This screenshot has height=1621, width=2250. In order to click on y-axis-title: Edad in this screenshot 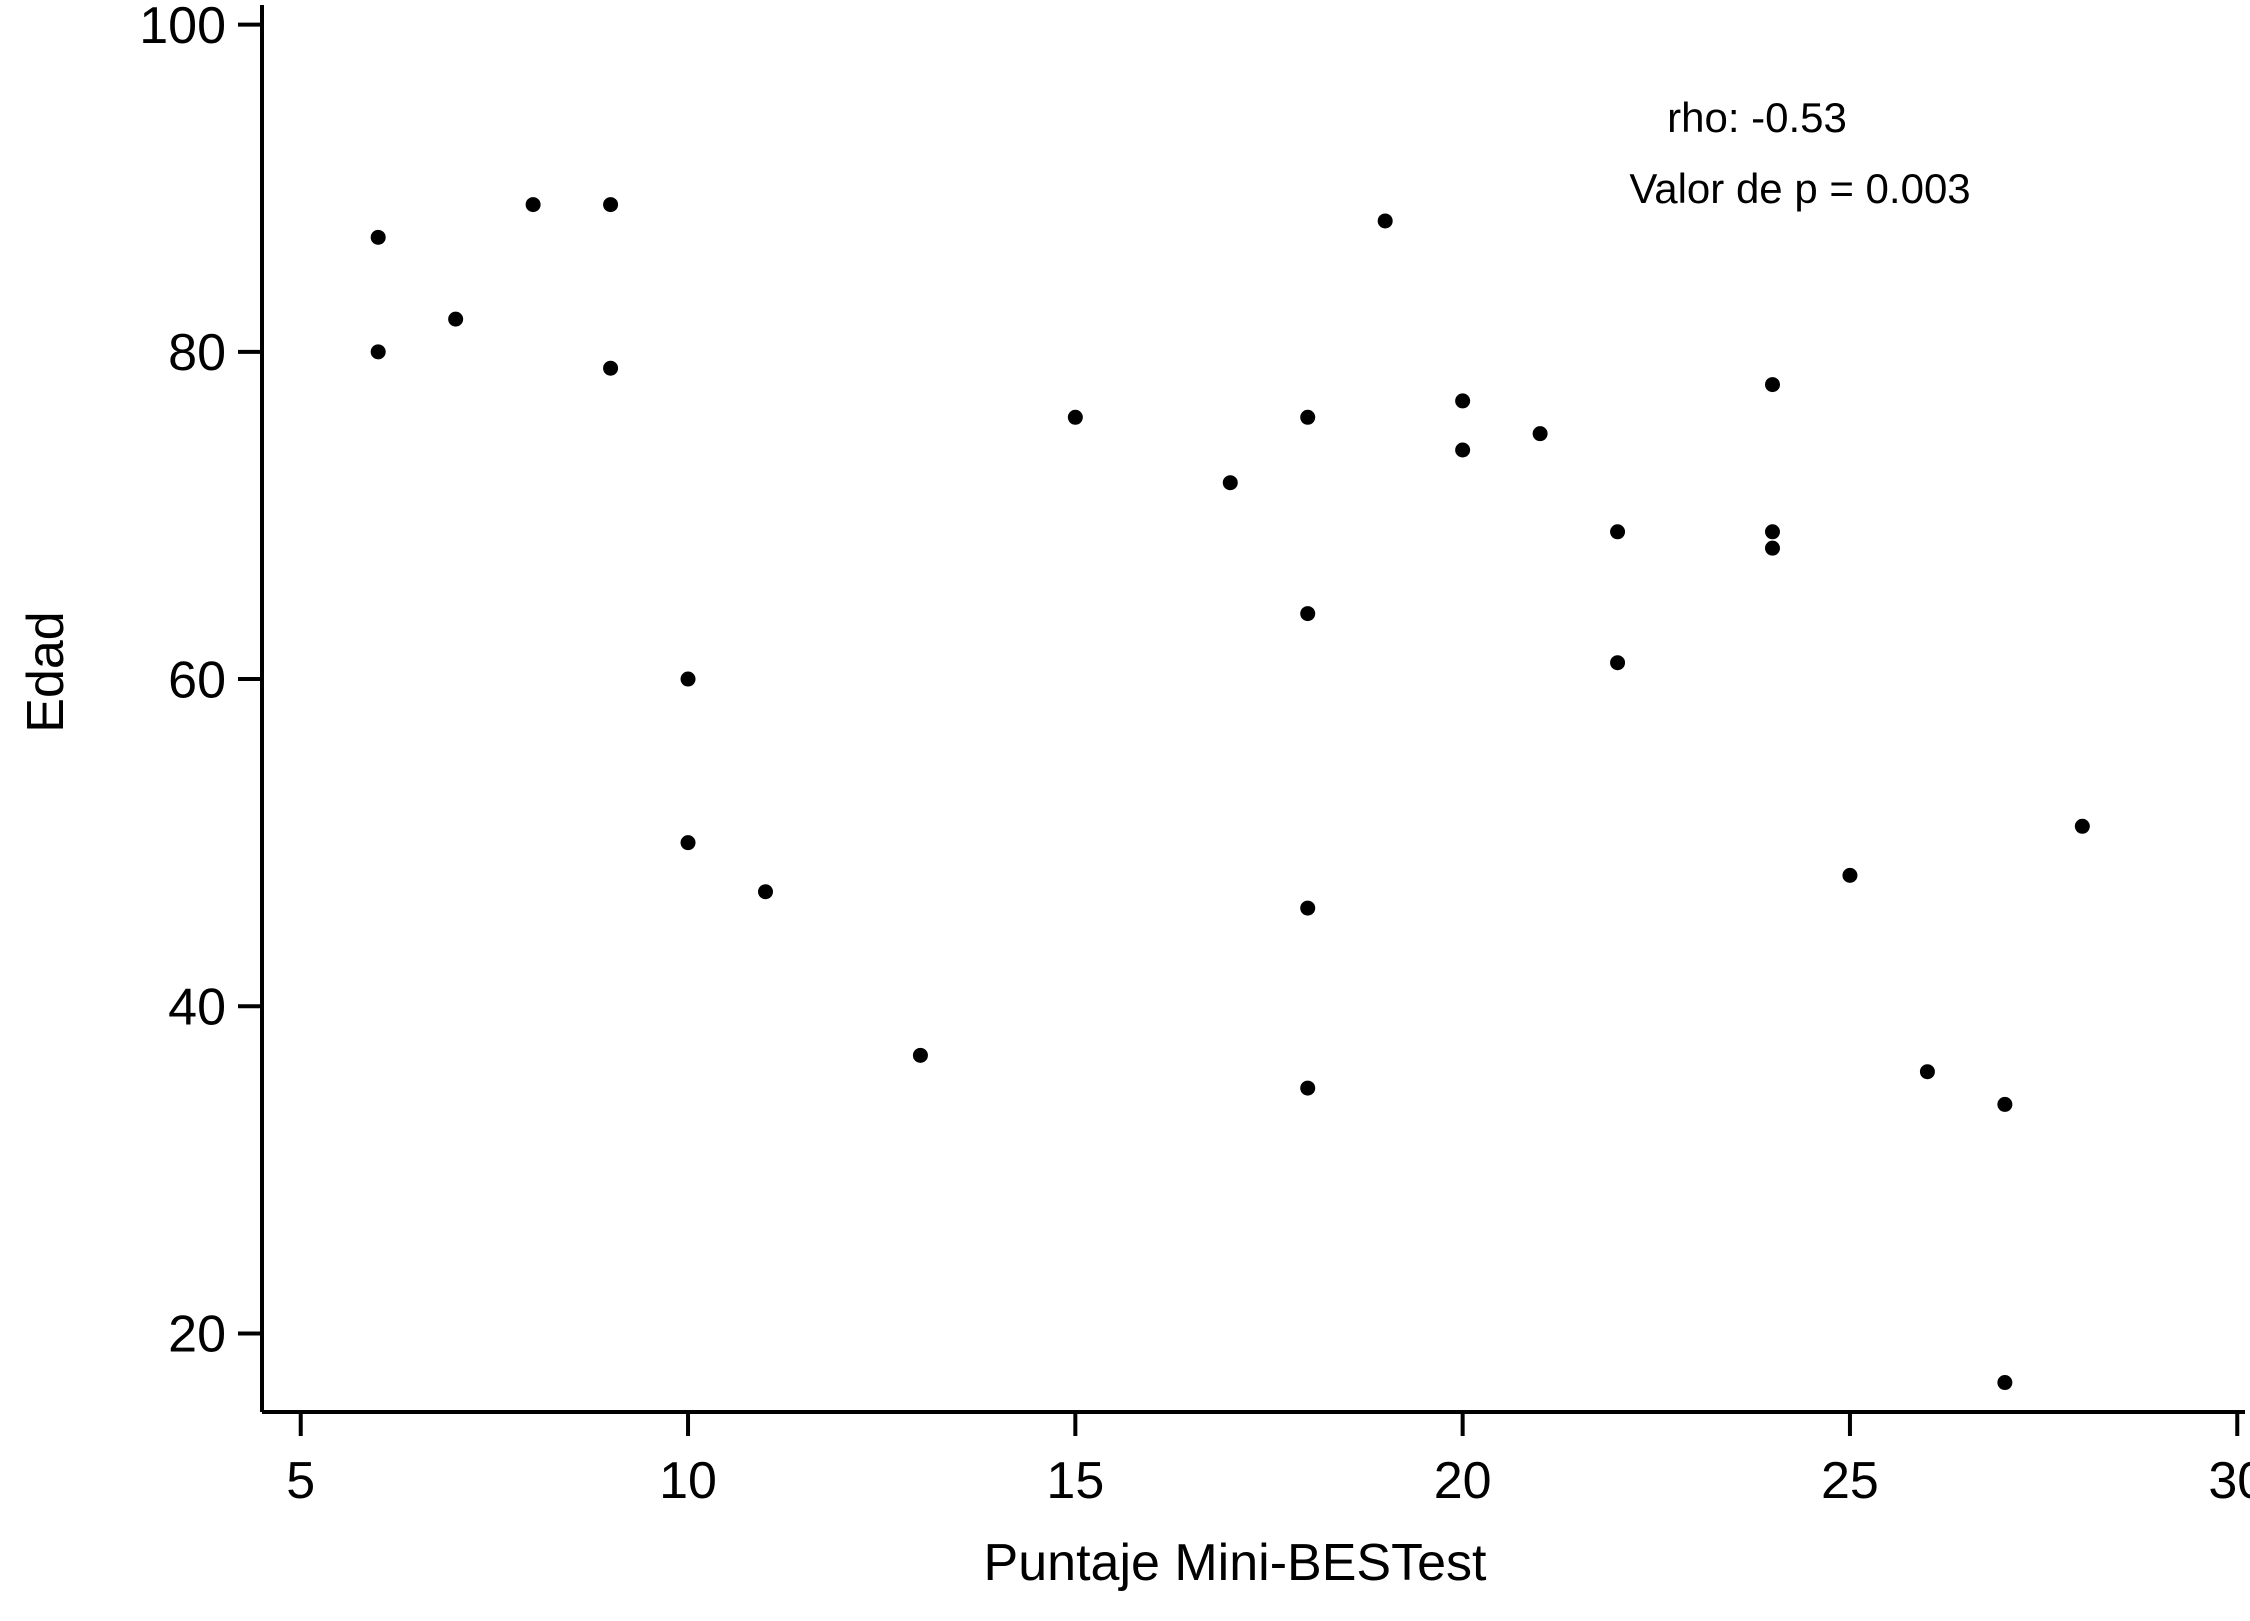, I will do `click(46, 671)`.